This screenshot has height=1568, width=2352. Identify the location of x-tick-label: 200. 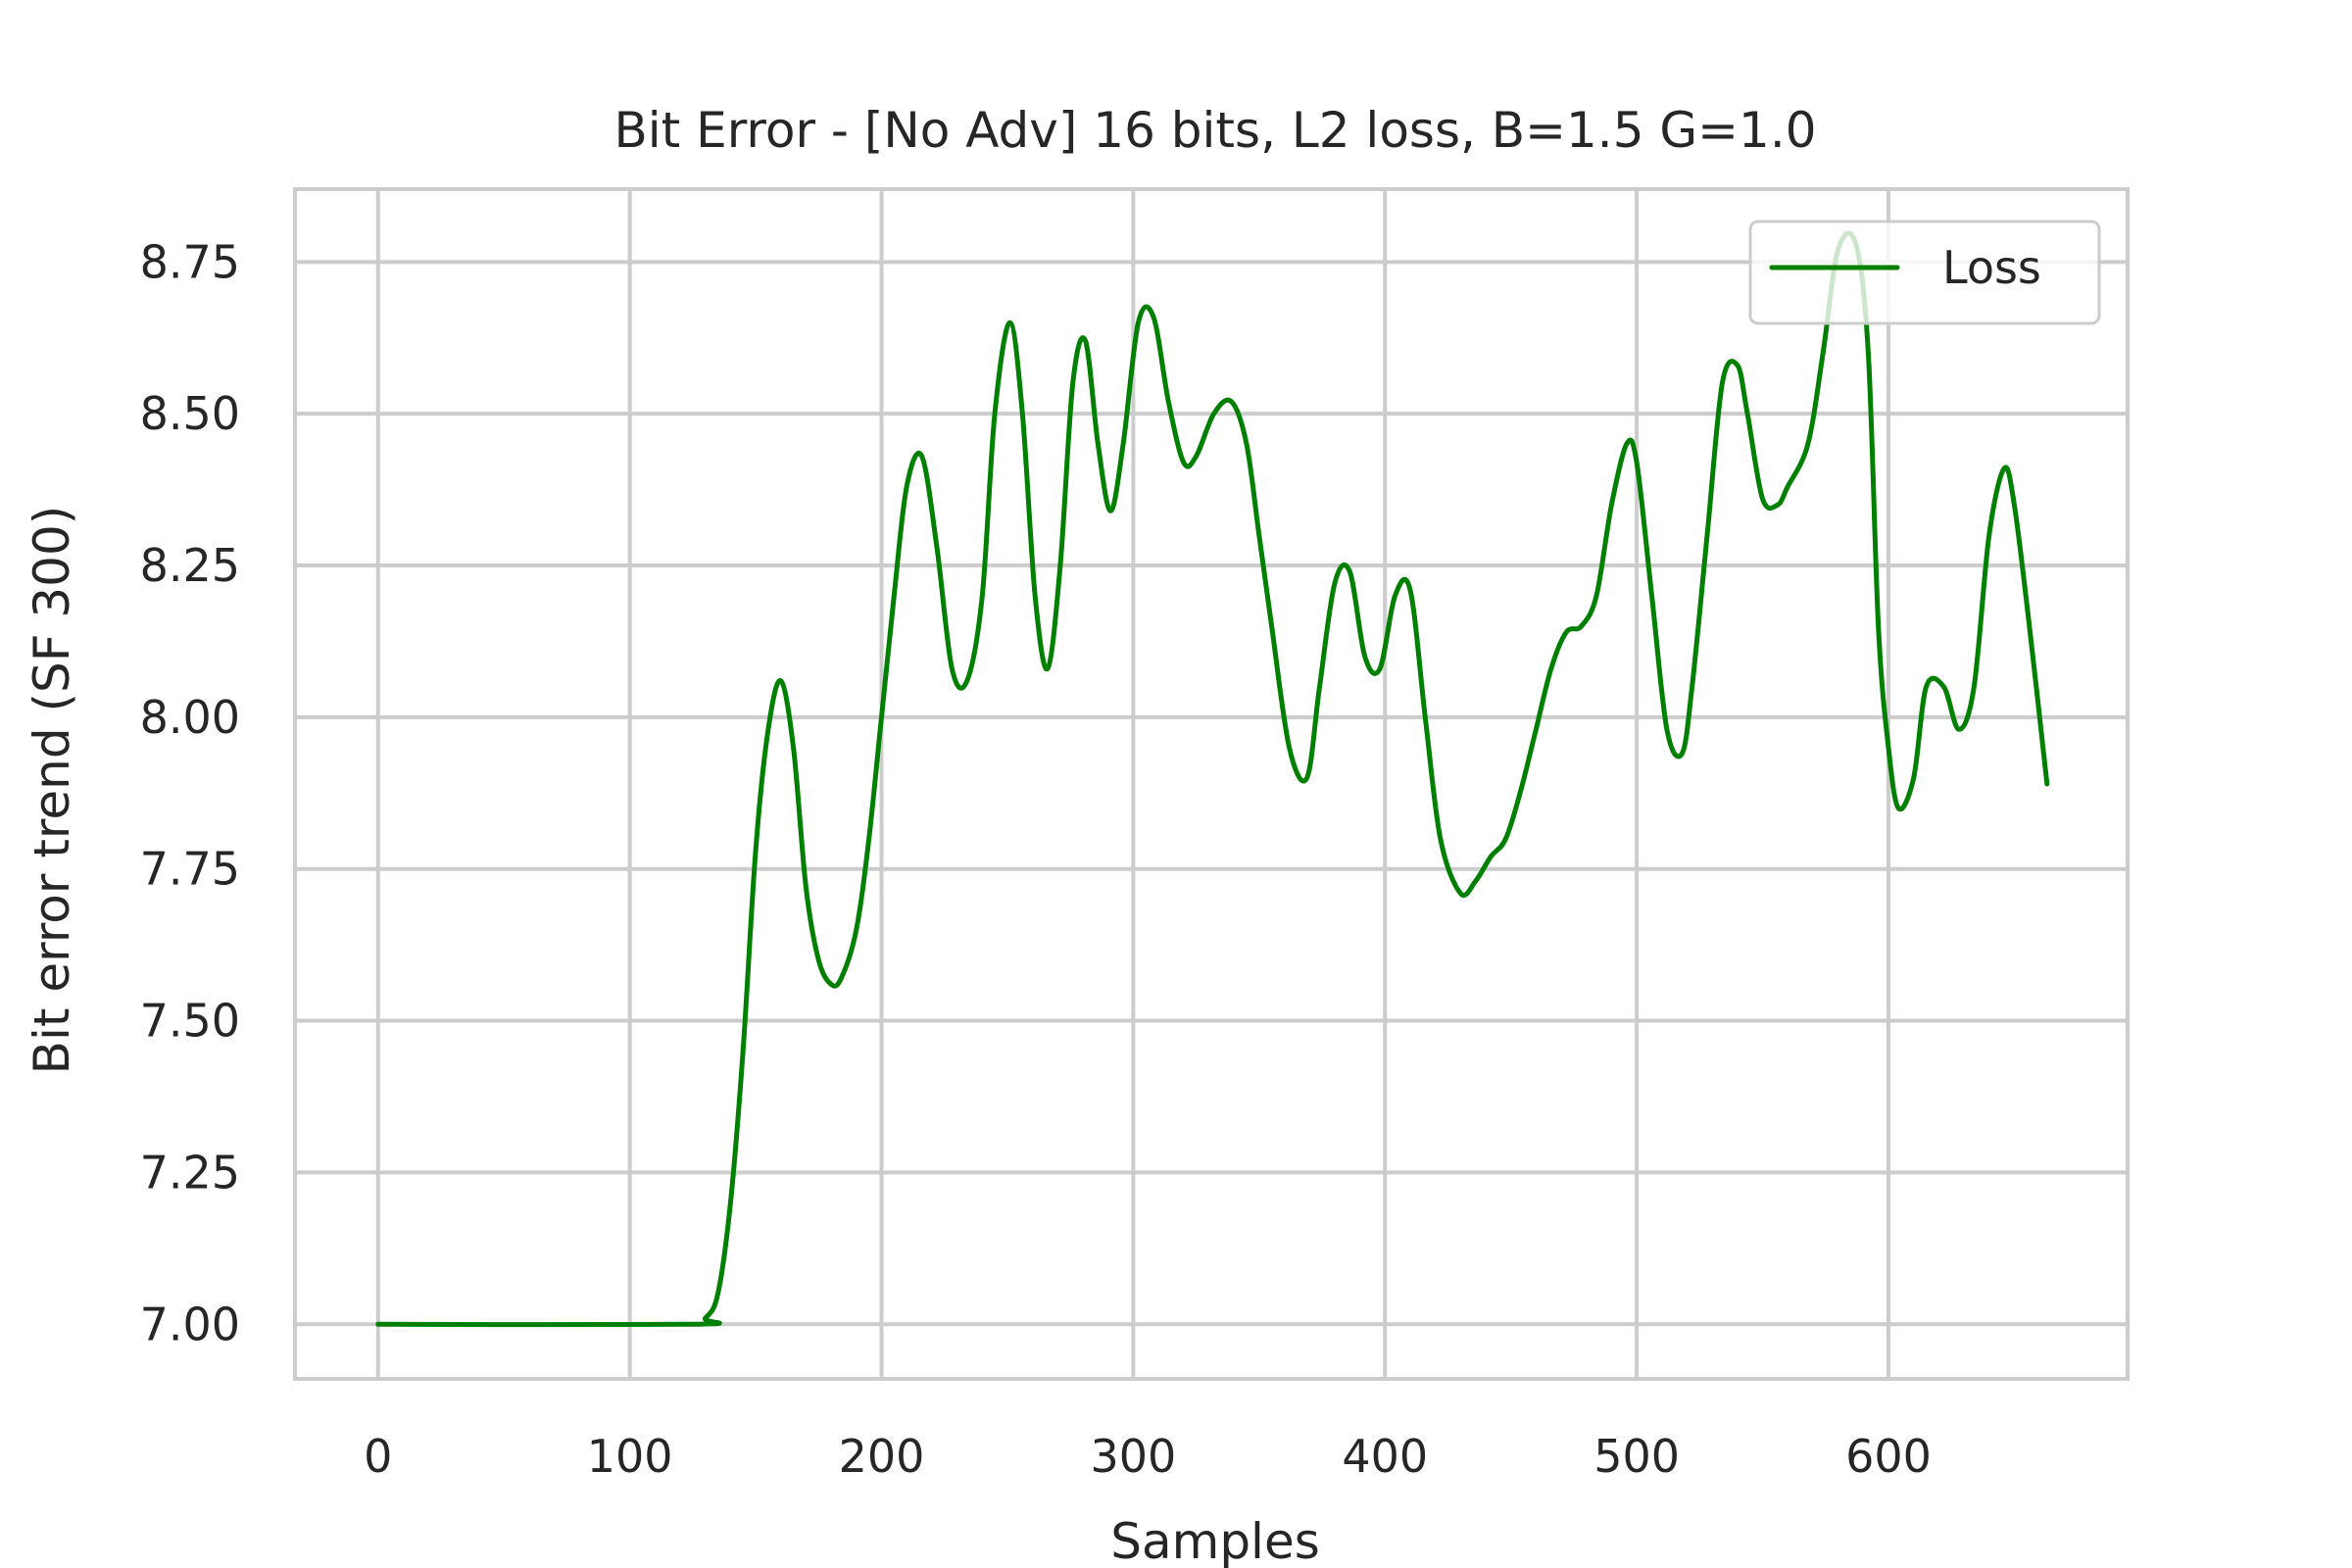
(882, 1456).